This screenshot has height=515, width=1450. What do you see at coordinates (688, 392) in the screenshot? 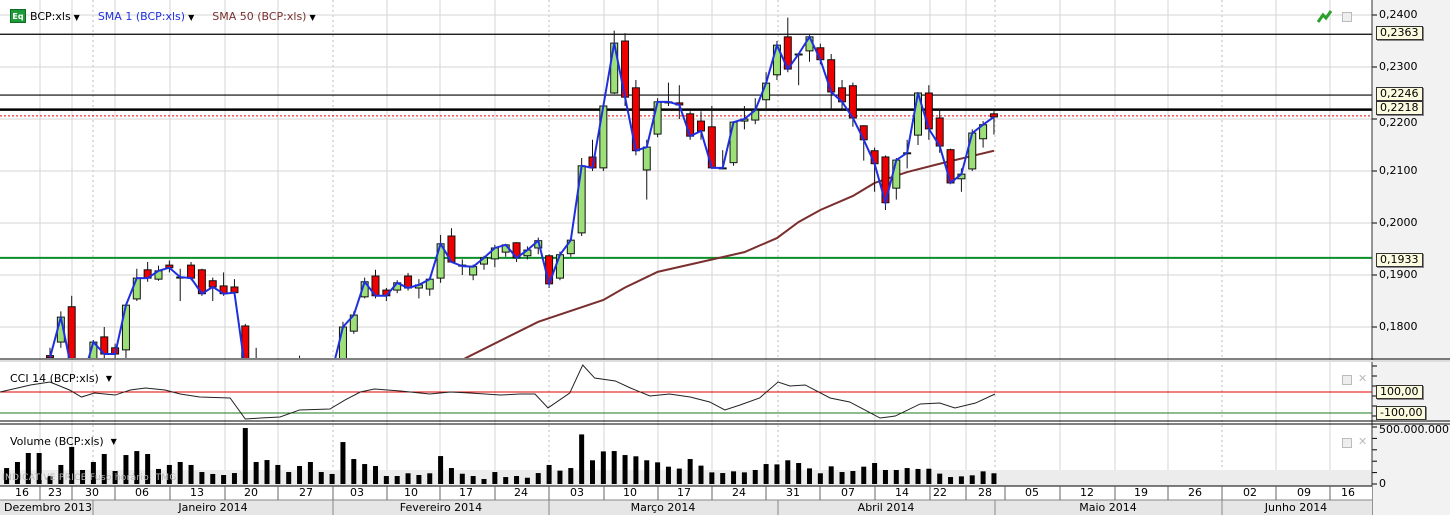
I see `cci-panel` at bounding box center [688, 392].